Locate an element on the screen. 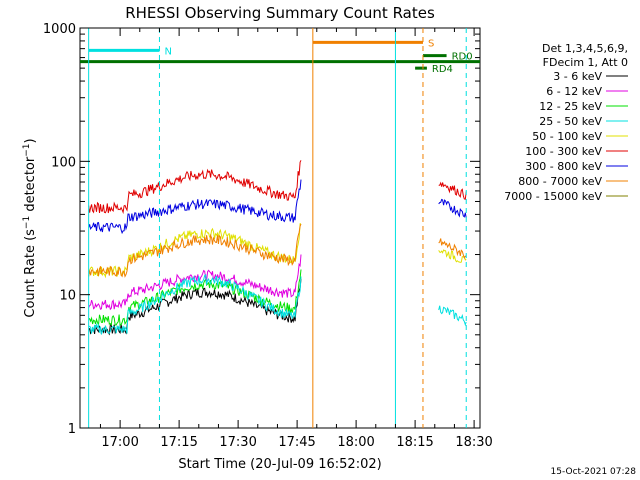 This screenshot has width=640, height=480. legend-entry-label: 6 - 12 keV is located at coordinates (574, 91).